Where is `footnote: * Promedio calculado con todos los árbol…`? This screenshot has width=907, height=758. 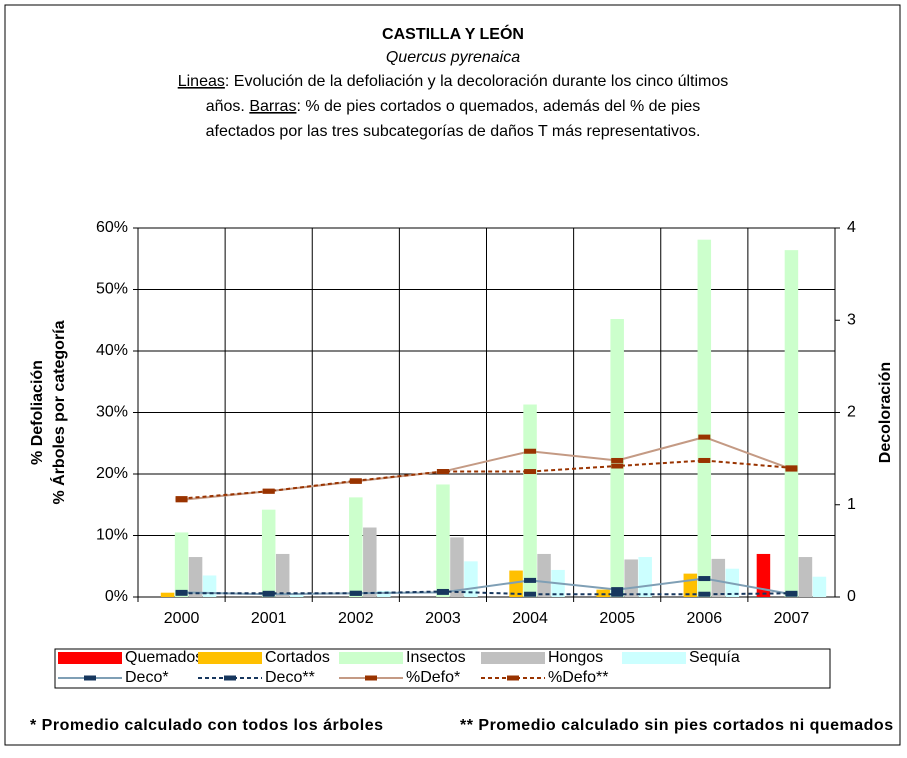 footnote: * Promedio calculado con todos los árbol… is located at coordinates (207, 725).